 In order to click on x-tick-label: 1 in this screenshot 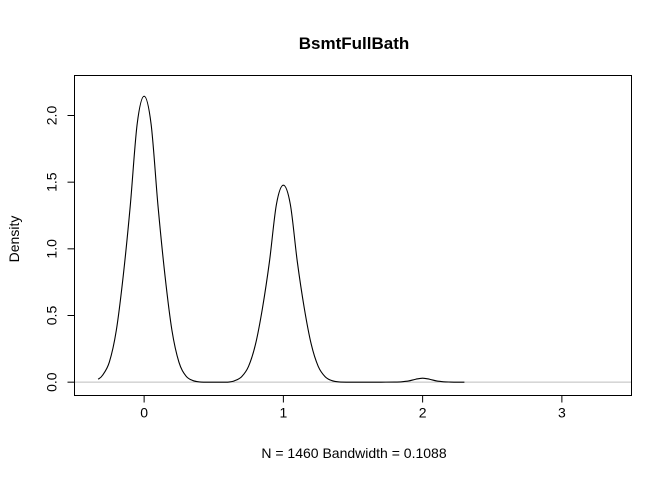, I will do `click(283, 413)`.